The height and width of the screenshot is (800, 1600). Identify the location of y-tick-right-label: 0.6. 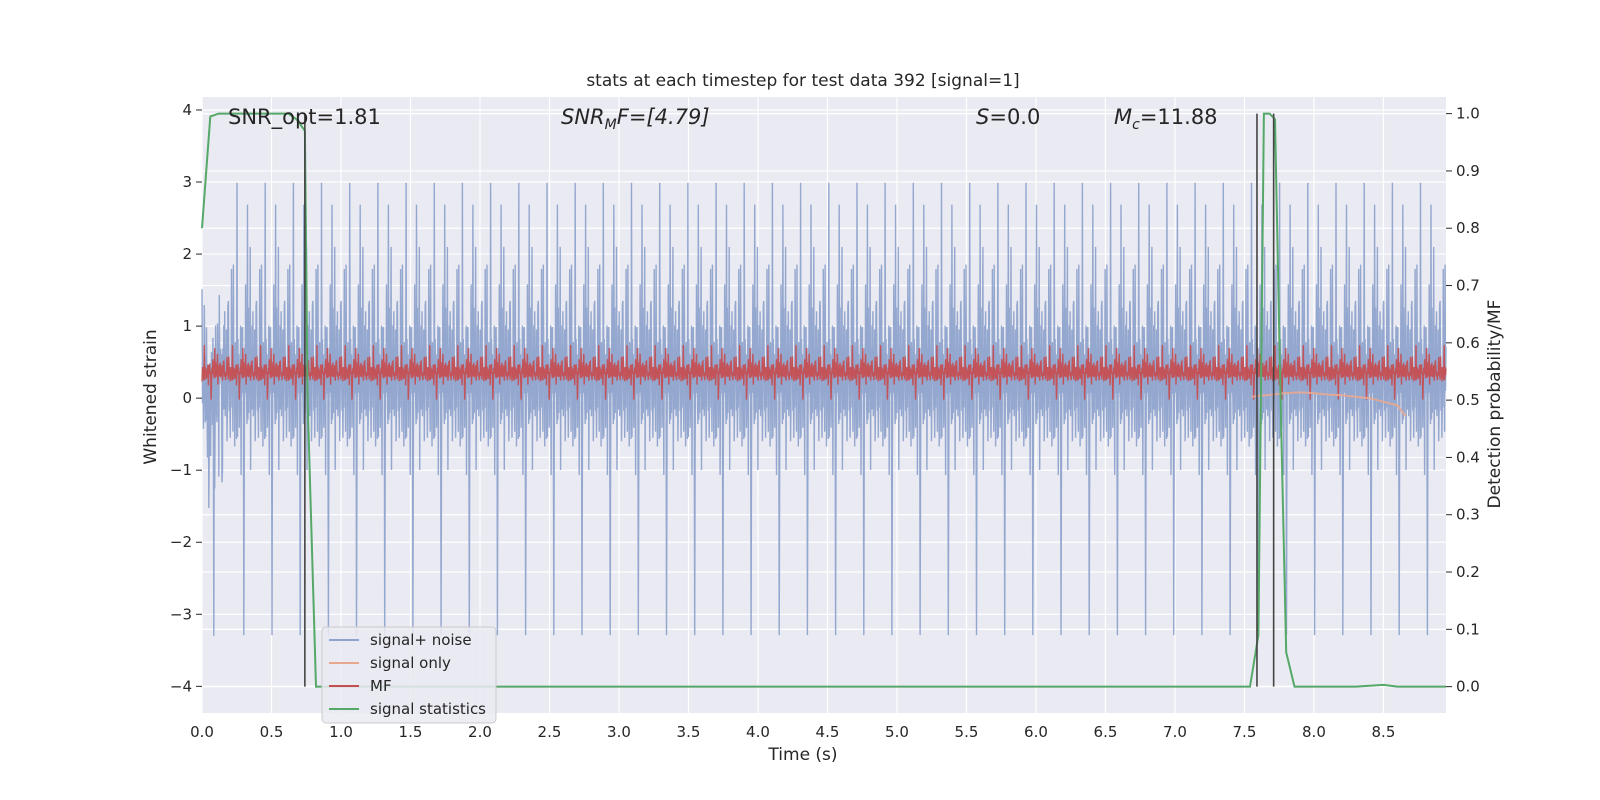
(1468, 343).